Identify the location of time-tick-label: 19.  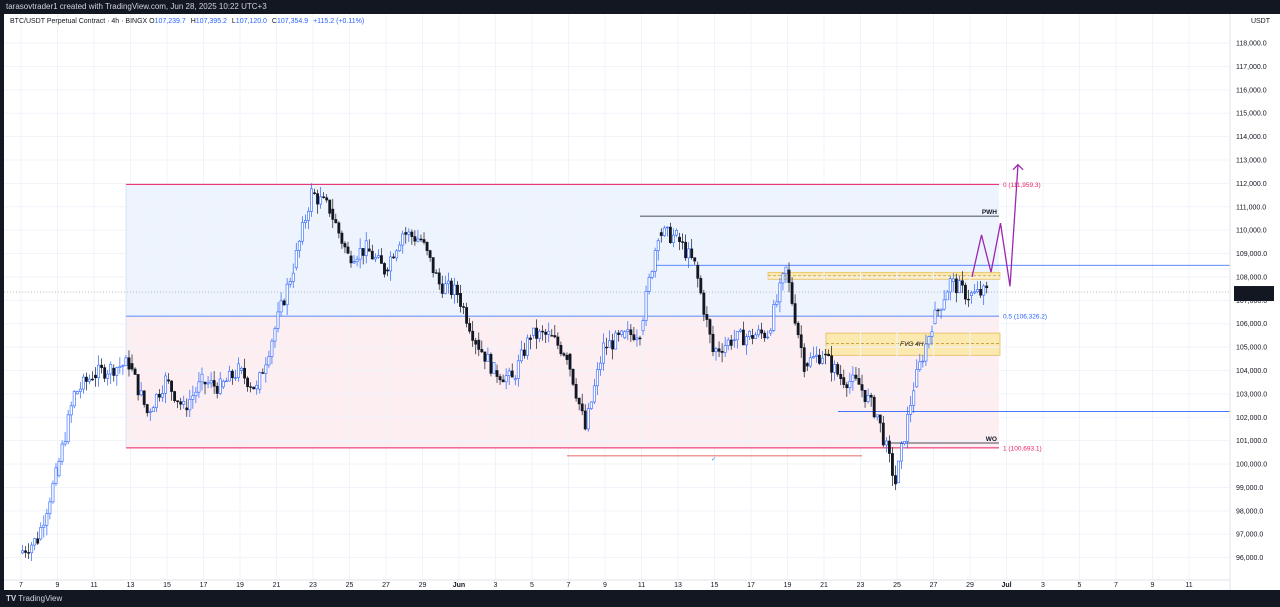
(240, 585).